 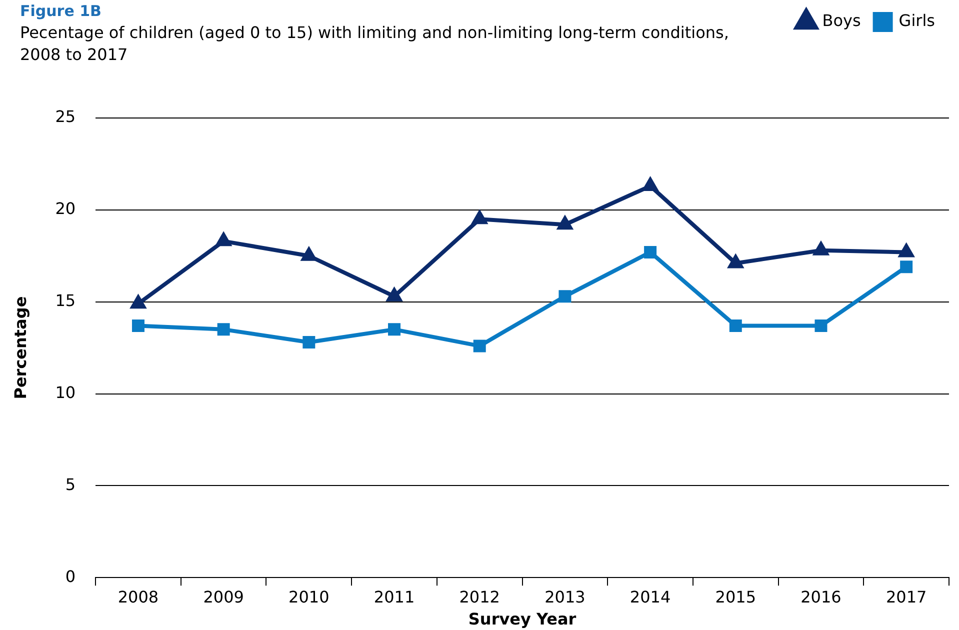 I want to click on x-axis-title: Survey Year, so click(x=522, y=619).